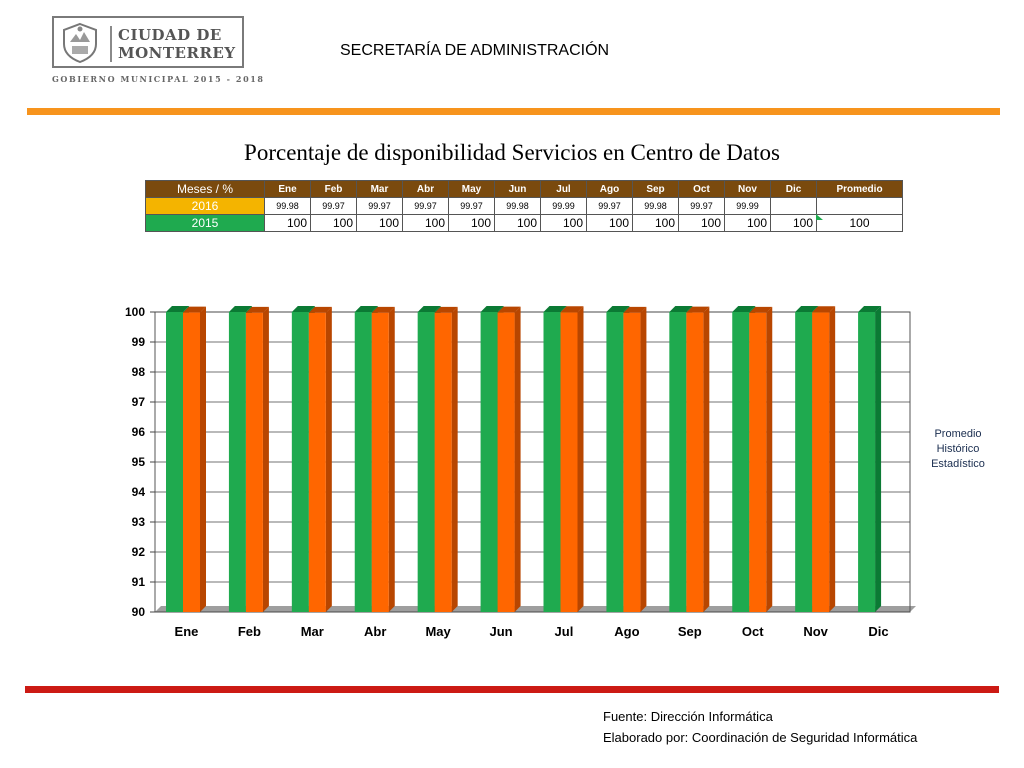 The width and height of the screenshot is (1024, 768). I want to click on bar-2016-Ago, so click(632, 462).